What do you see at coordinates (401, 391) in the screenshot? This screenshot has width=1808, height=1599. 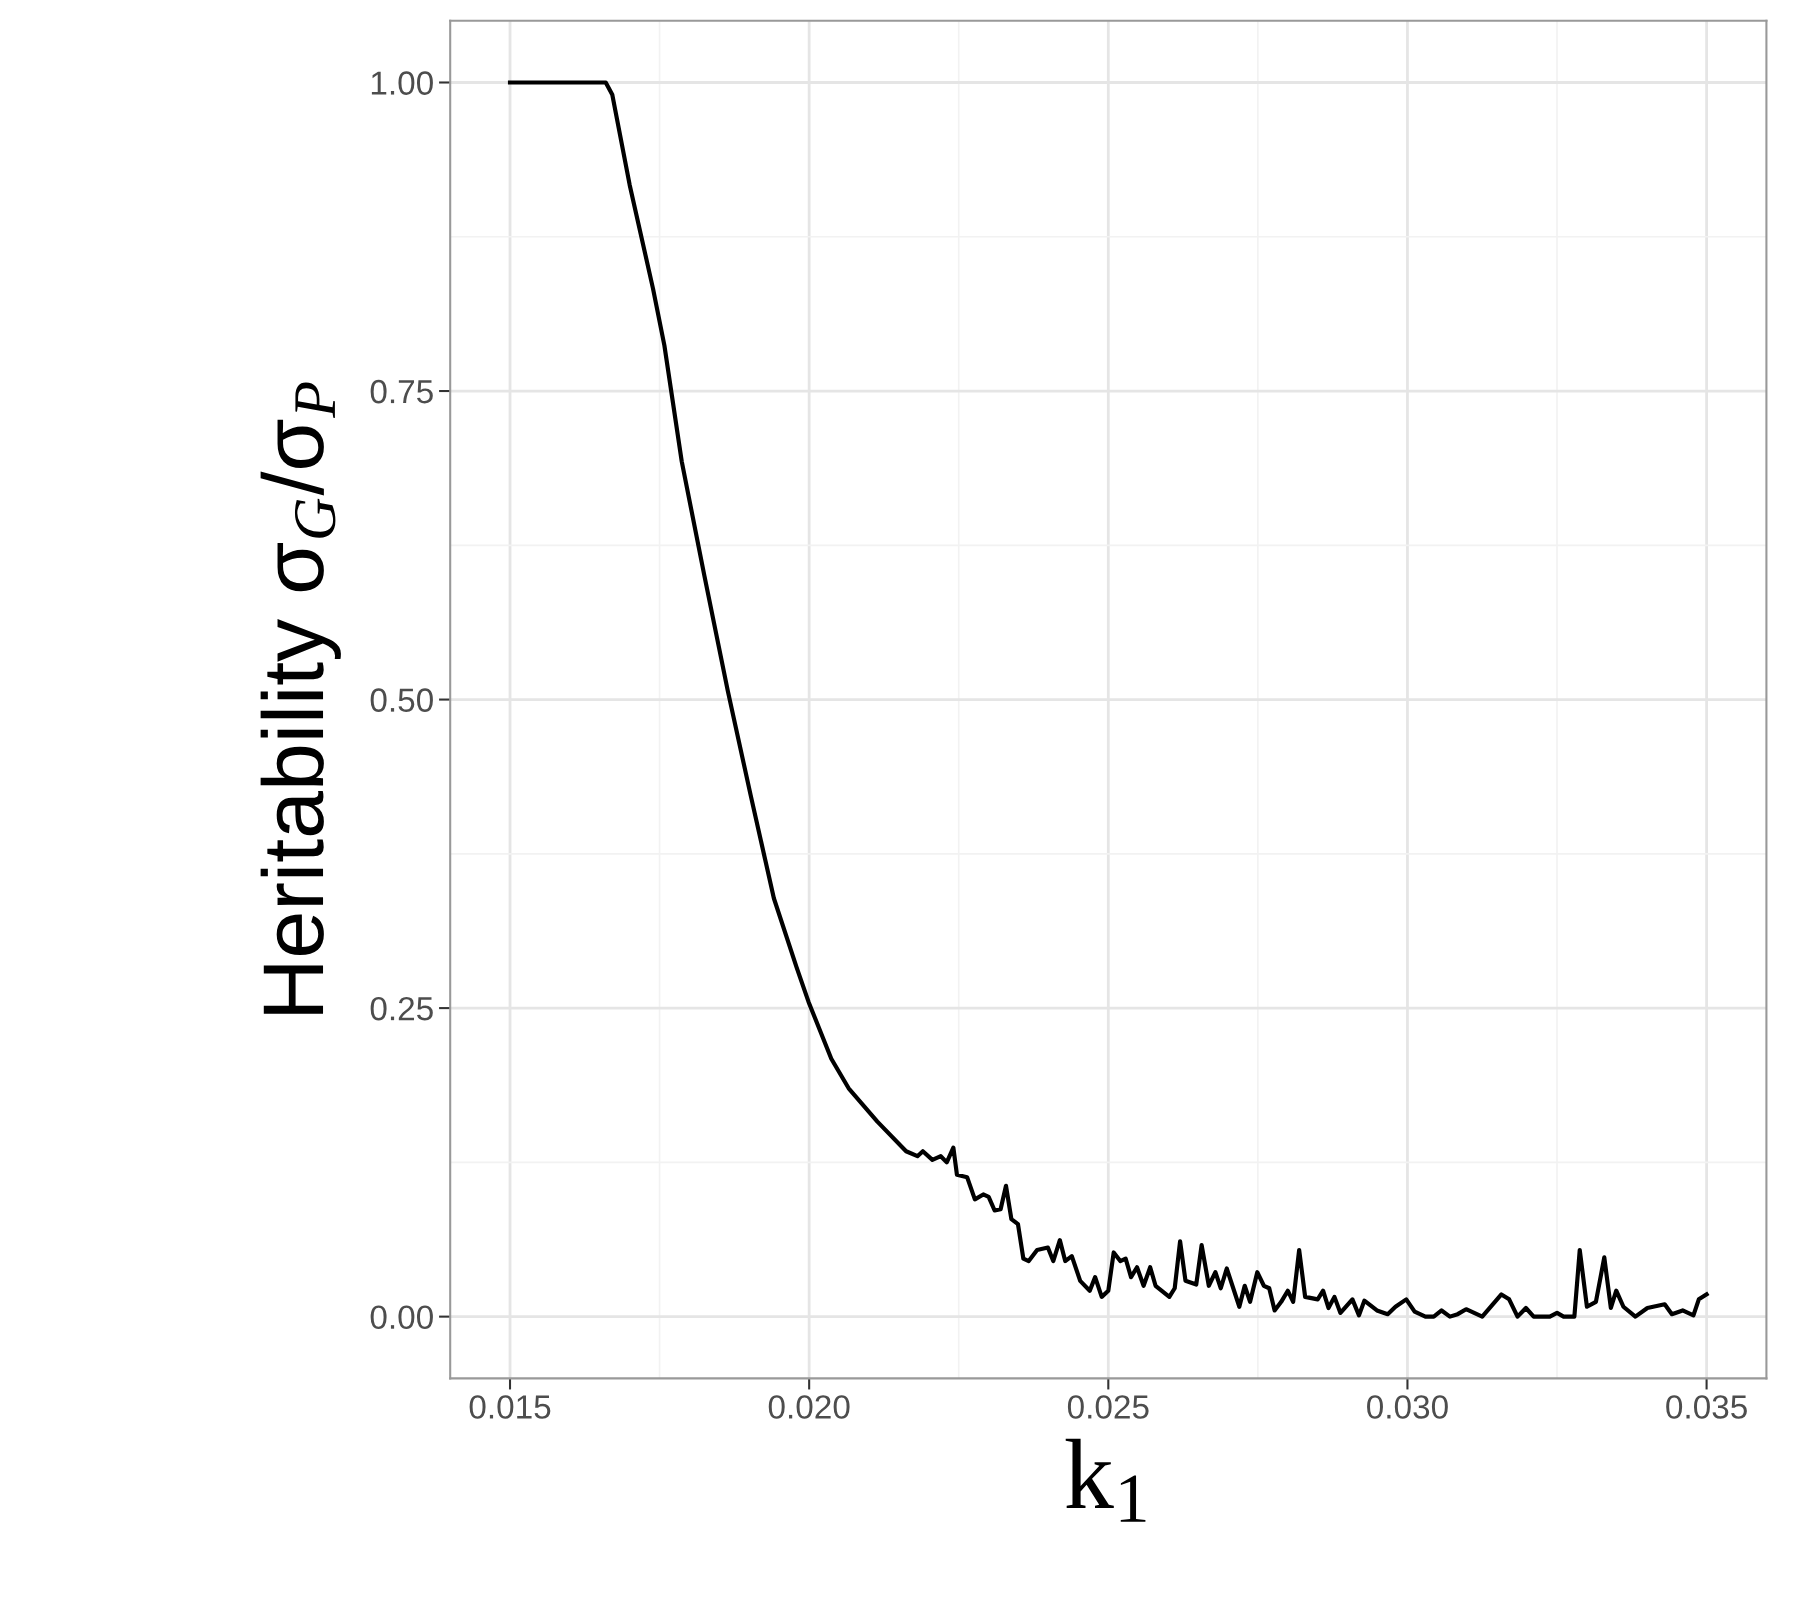 I see `y-tick-label: 0.75` at bounding box center [401, 391].